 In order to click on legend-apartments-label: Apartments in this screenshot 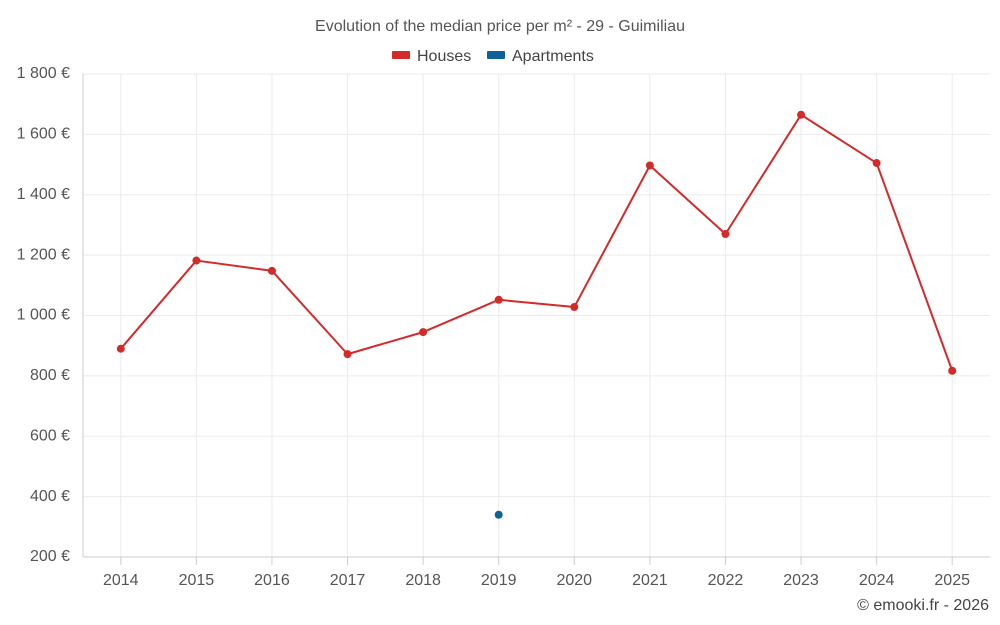, I will do `click(553, 56)`.